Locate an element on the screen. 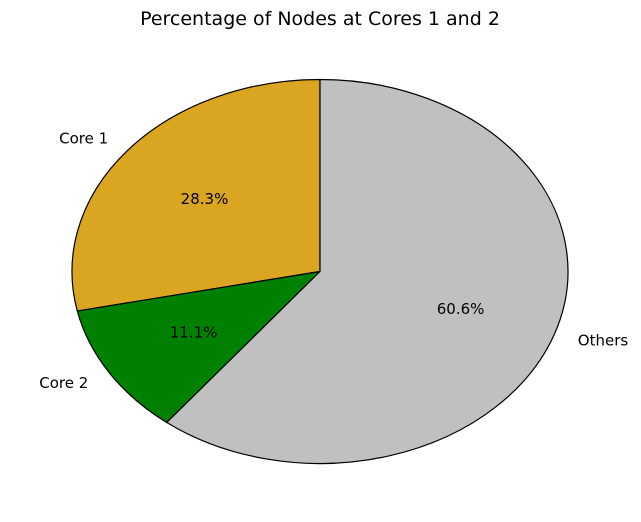 The width and height of the screenshot is (641, 522). slice-label: Others is located at coordinates (603, 341).